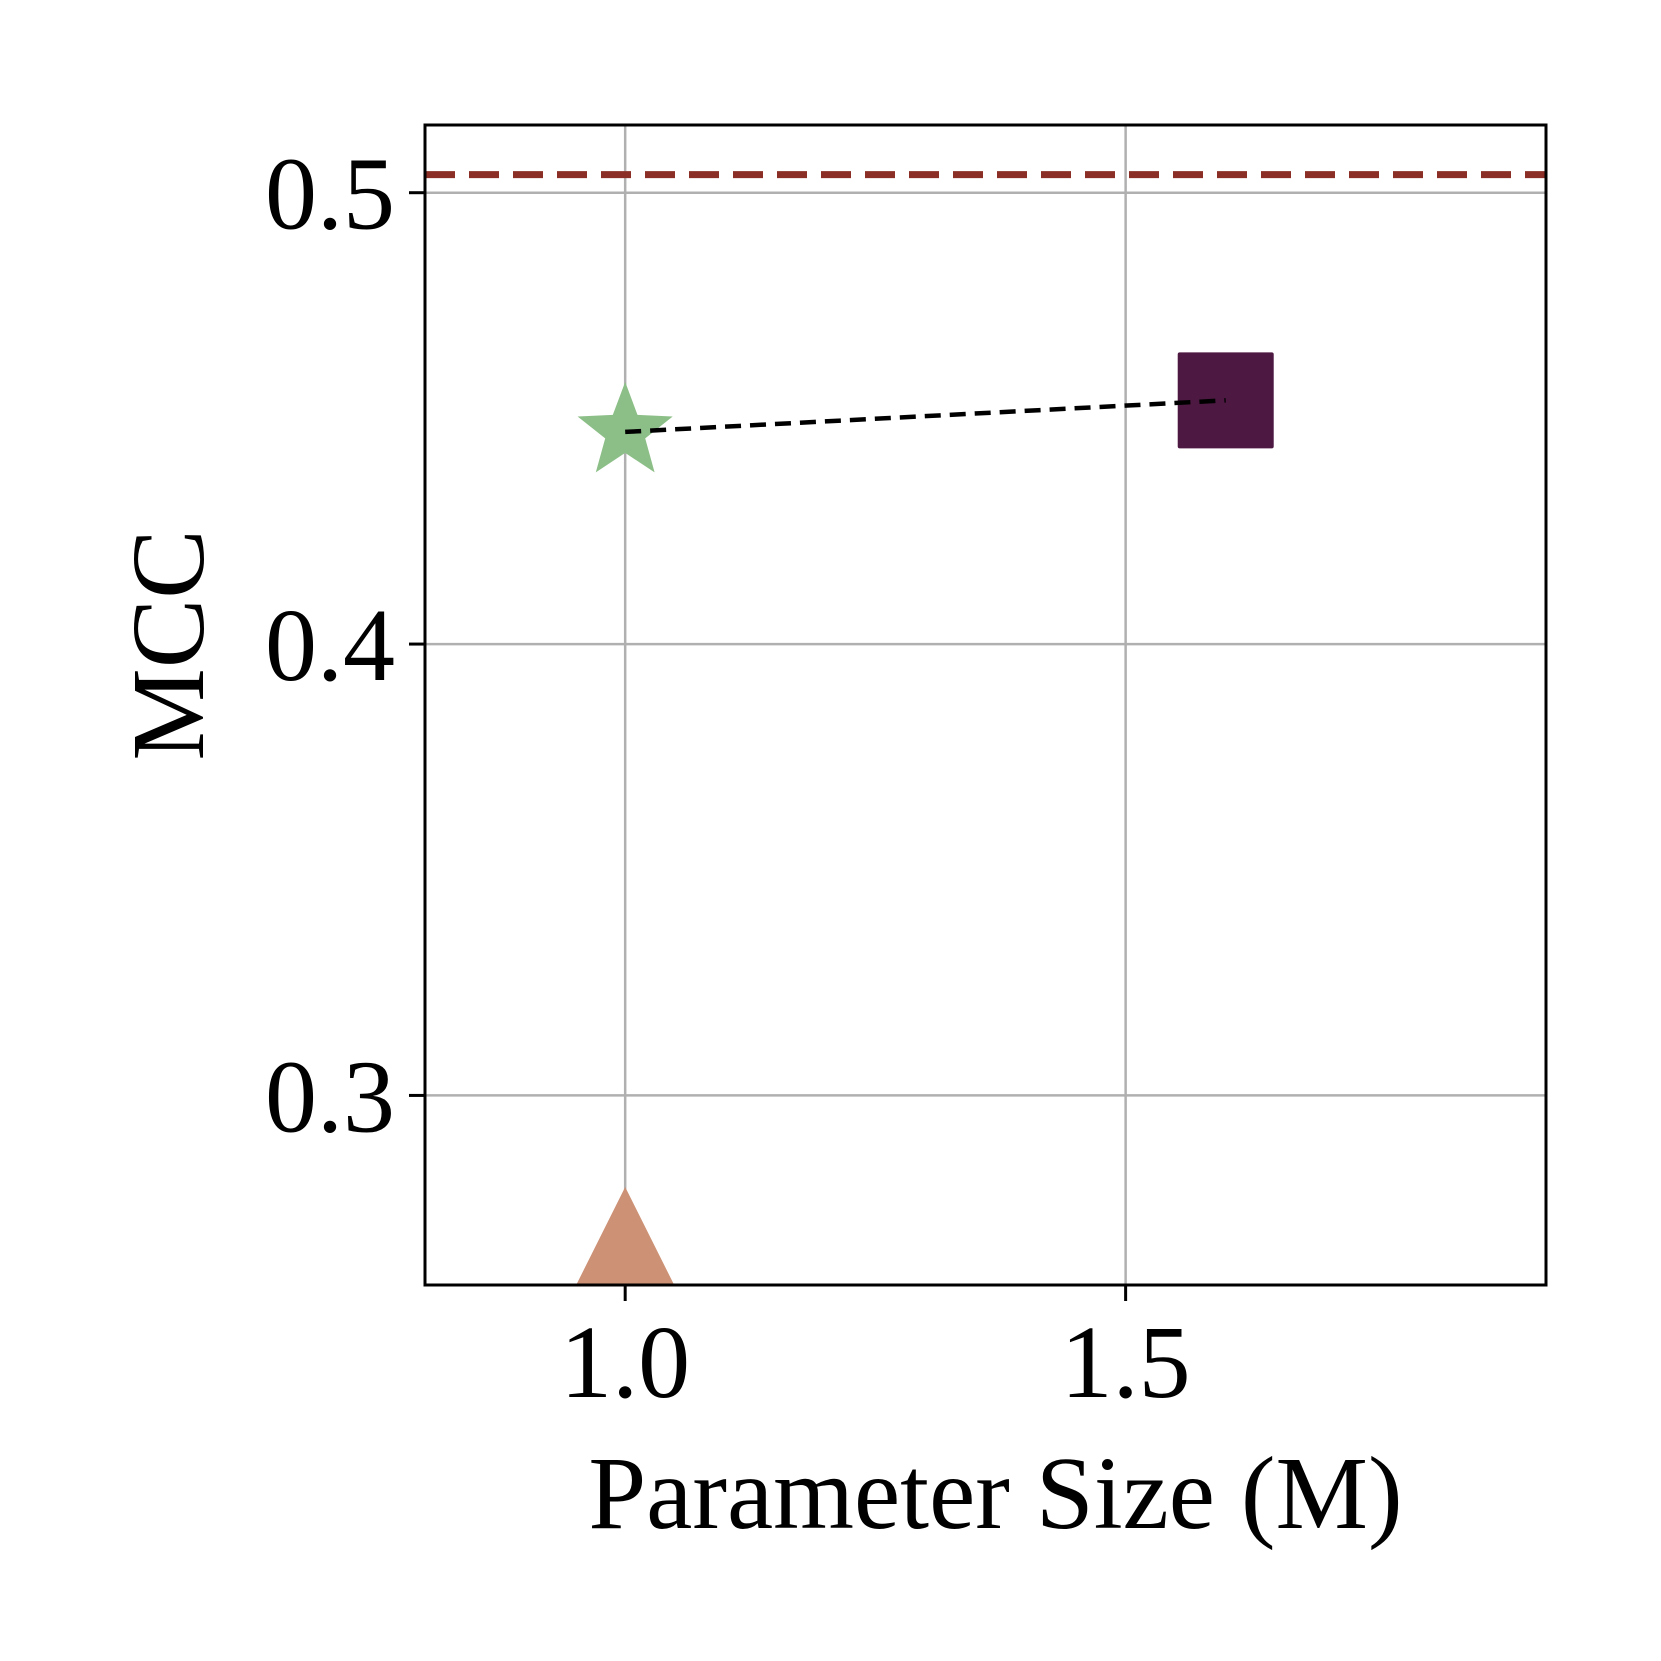  Describe the element at coordinates (625, 1362) in the screenshot. I see `x-tick-label: 1.0` at that location.